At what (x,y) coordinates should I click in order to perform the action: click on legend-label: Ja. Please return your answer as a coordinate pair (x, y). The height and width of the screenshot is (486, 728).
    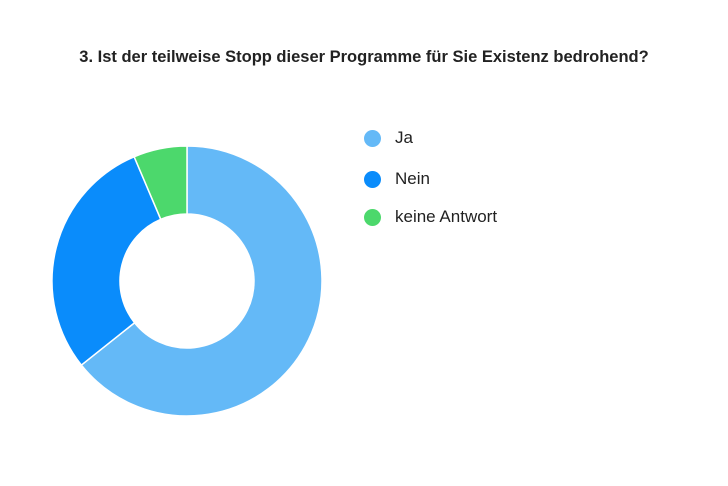
    Looking at the image, I should click on (404, 137).